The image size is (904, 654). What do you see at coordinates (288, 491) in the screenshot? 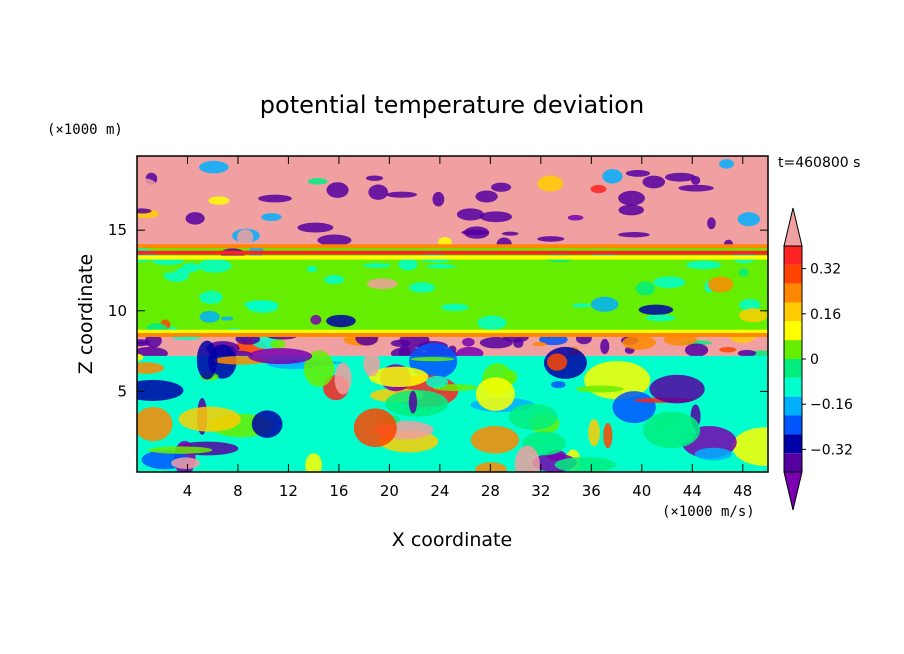
I see `x-tick-label: 12` at bounding box center [288, 491].